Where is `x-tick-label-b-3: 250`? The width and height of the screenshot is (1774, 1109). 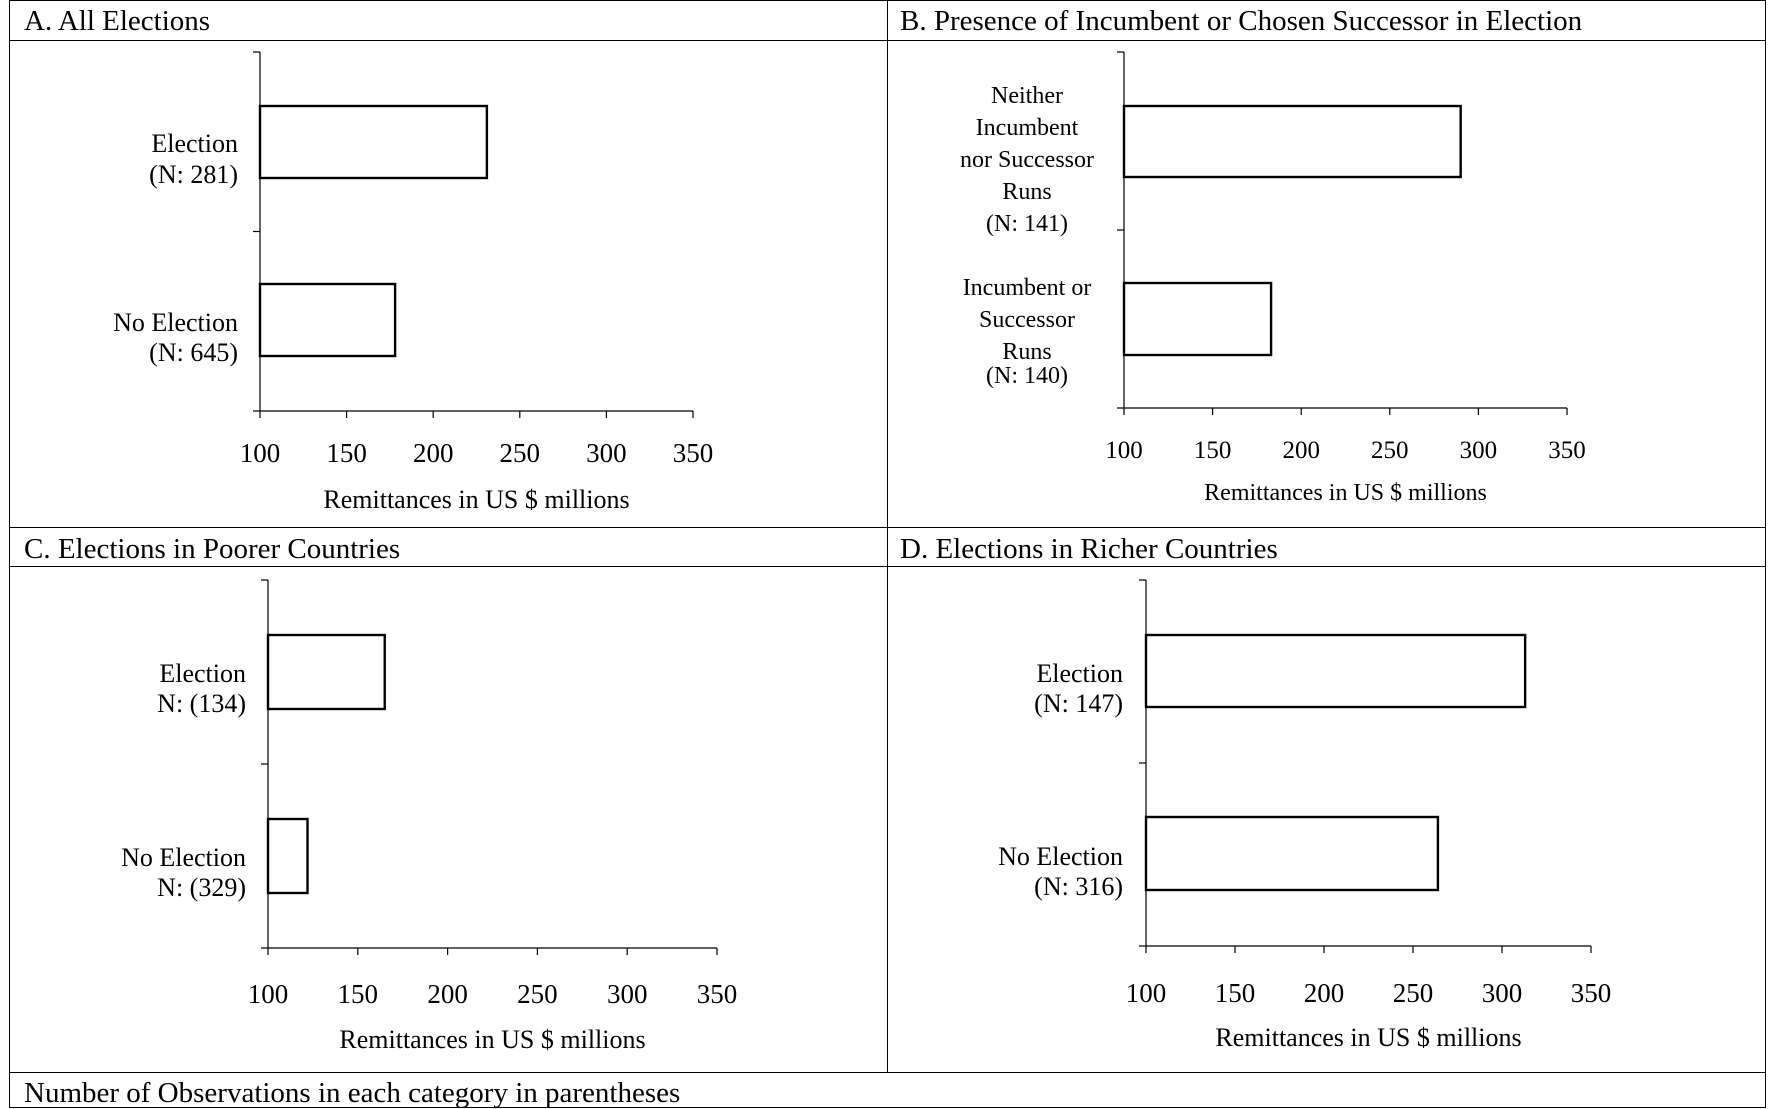
x-tick-label-b-3: 250 is located at coordinates (1390, 450).